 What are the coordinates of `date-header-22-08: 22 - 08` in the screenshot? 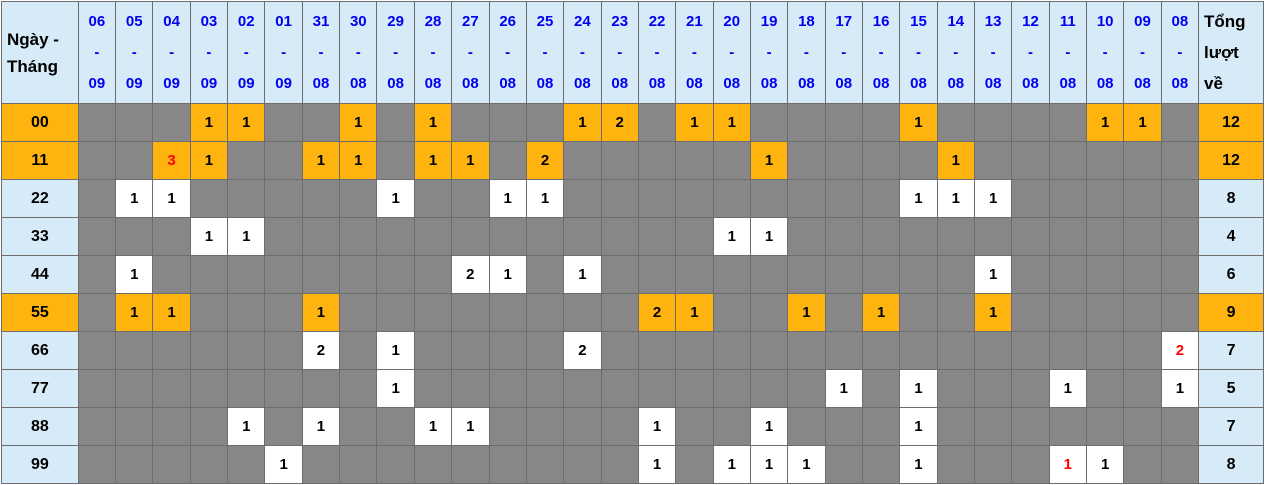 It's located at (657, 52).